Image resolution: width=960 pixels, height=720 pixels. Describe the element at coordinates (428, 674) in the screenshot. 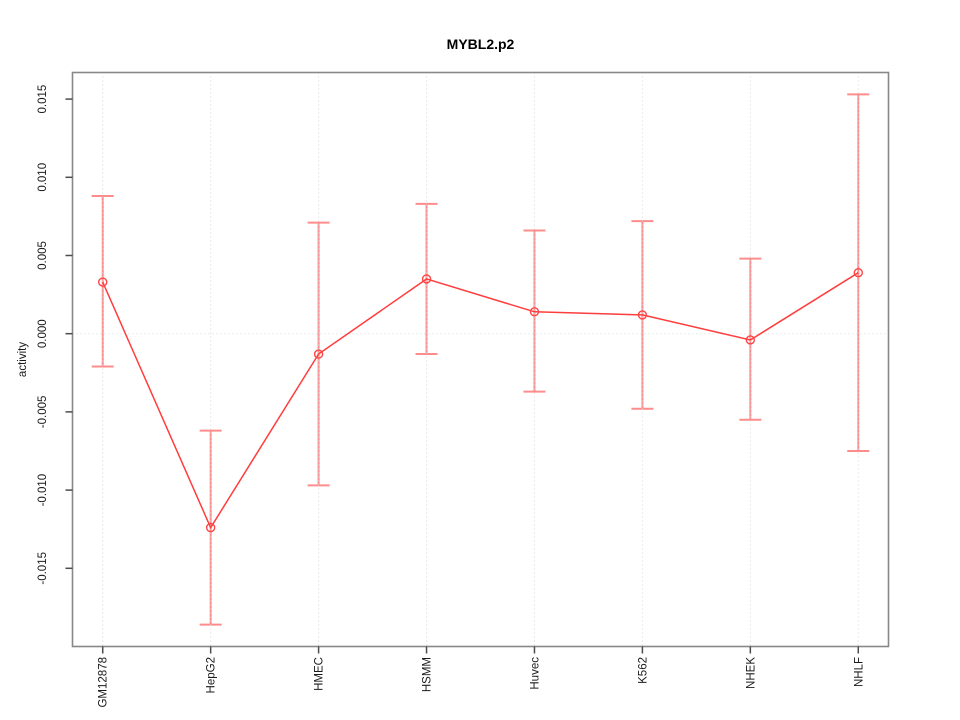

I see `x-tick-label: HSMM` at that location.